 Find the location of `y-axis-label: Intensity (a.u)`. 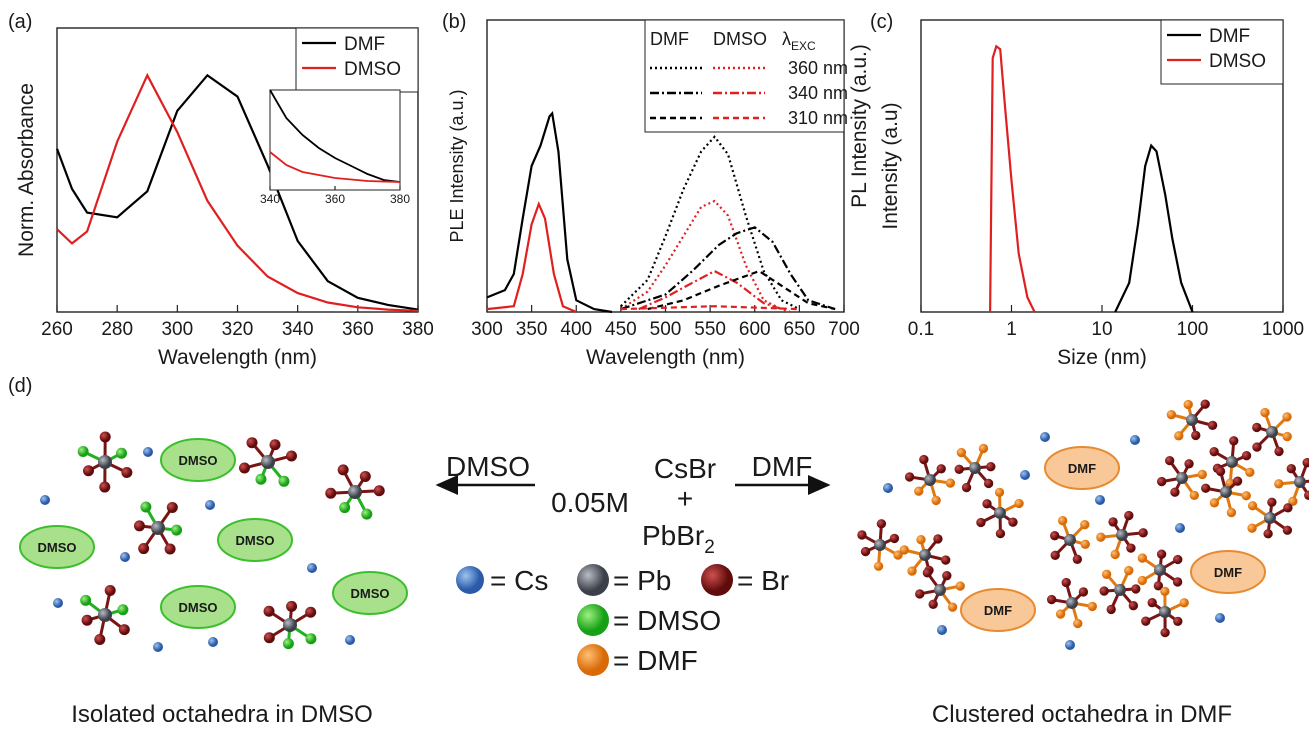

y-axis-label: Intensity (a.u) is located at coordinates (890, 165).